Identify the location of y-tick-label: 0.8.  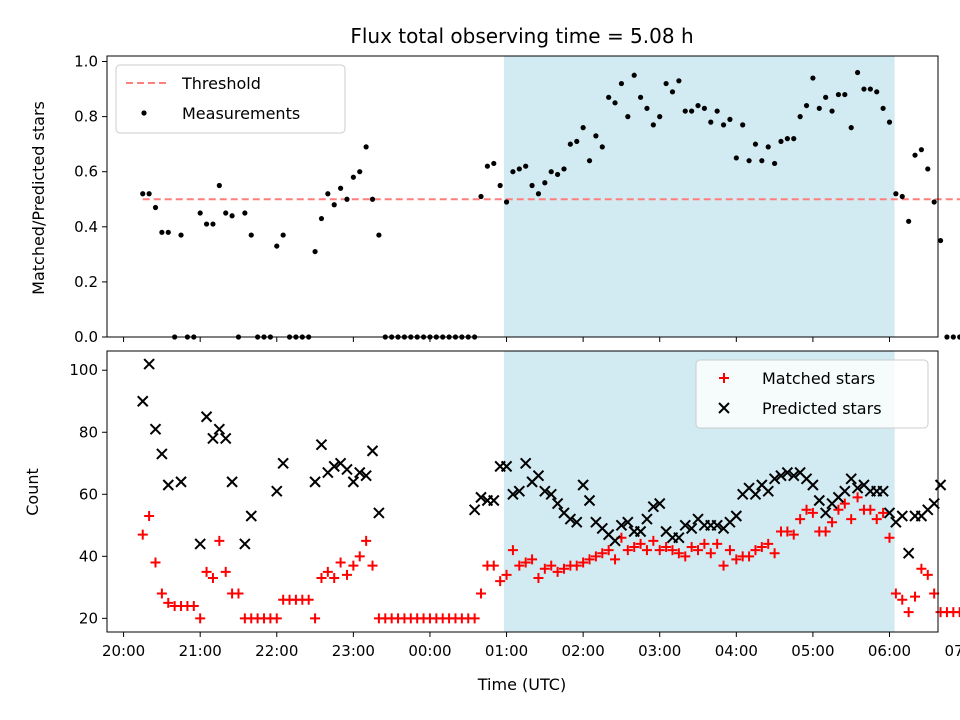
(86, 117).